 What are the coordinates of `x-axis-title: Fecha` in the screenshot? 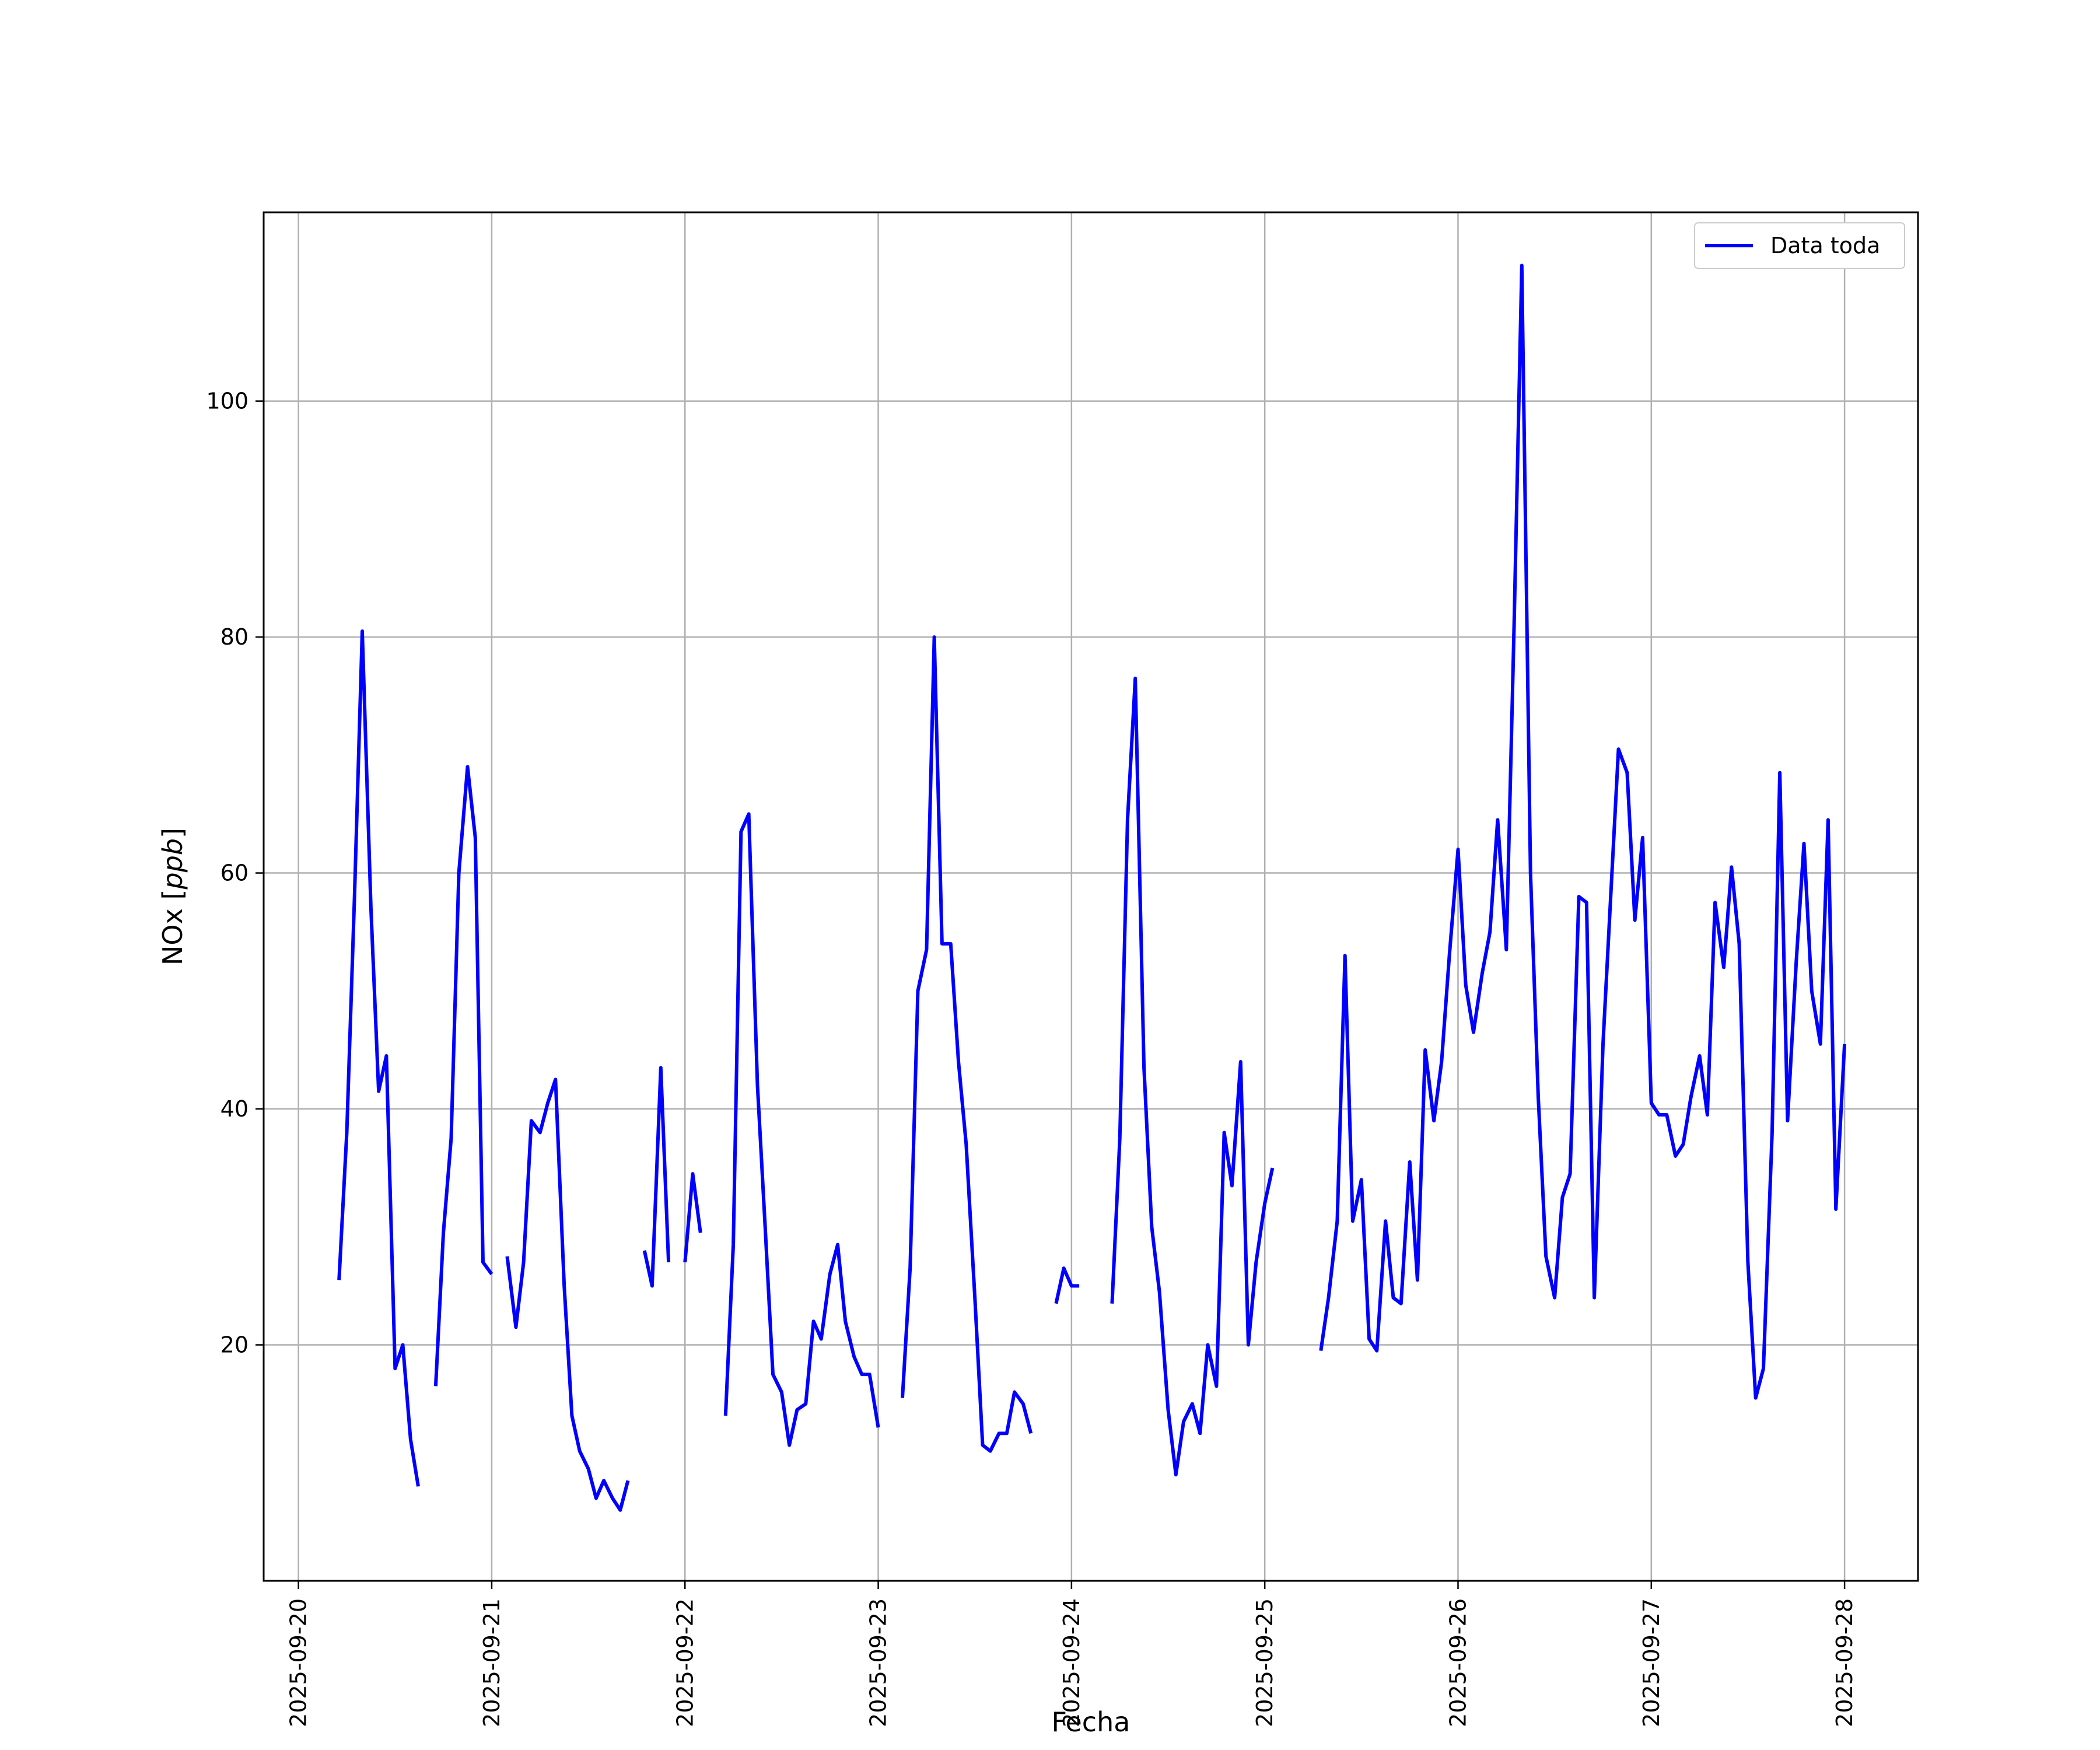 It's located at (1091, 1722).